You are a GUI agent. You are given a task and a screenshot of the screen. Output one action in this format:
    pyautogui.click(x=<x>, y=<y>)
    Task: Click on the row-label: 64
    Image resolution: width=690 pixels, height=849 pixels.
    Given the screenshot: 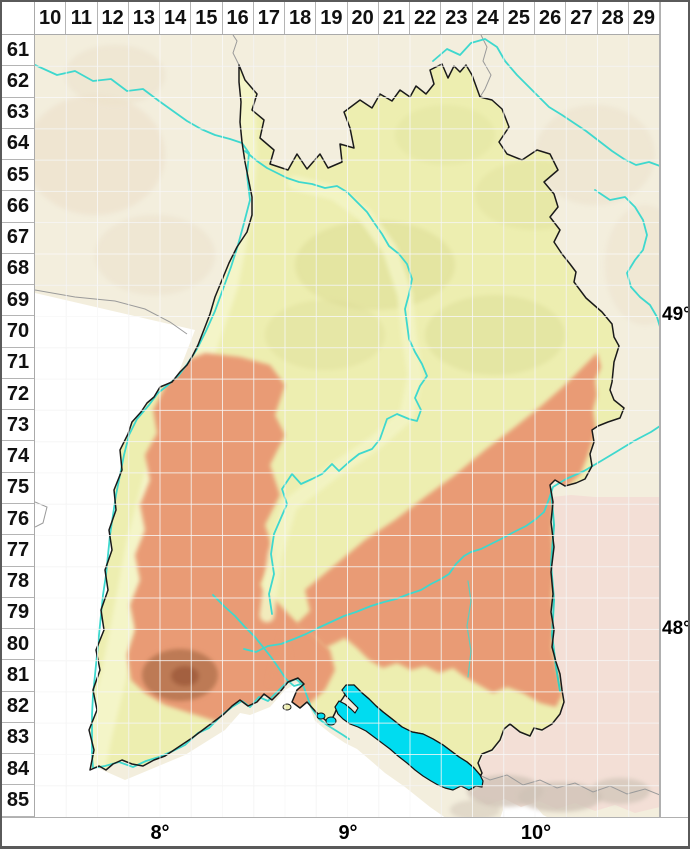 What is the action you would take?
    pyautogui.click(x=18, y=144)
    